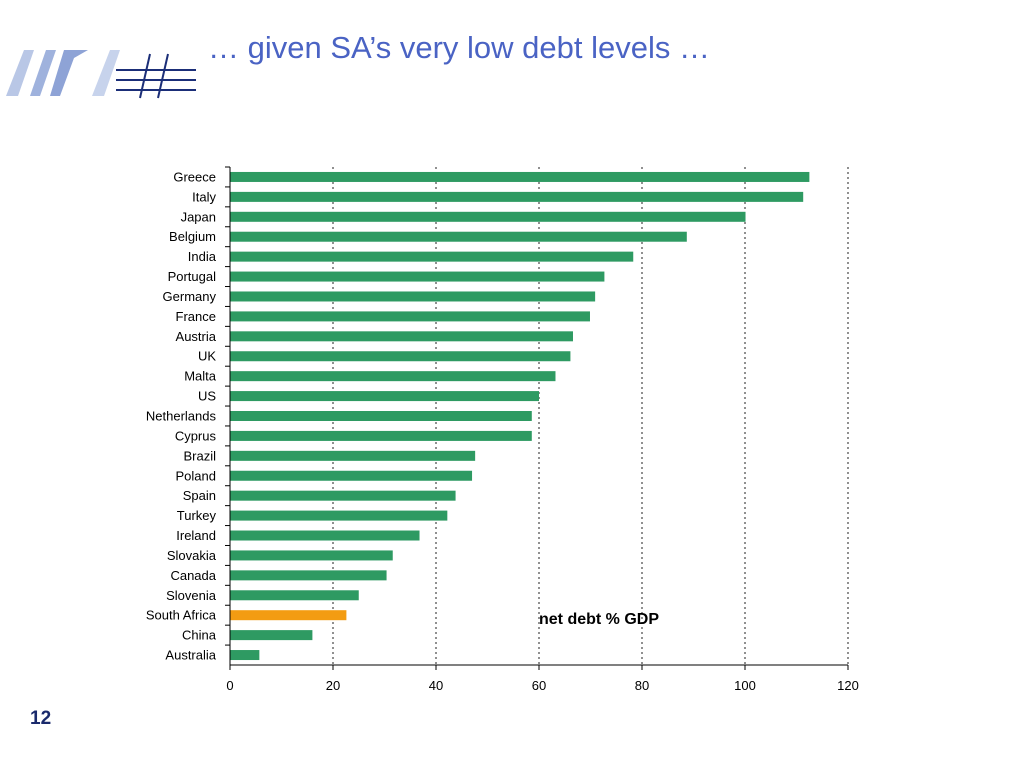  I want to click on bar-france, so click(410, 316).